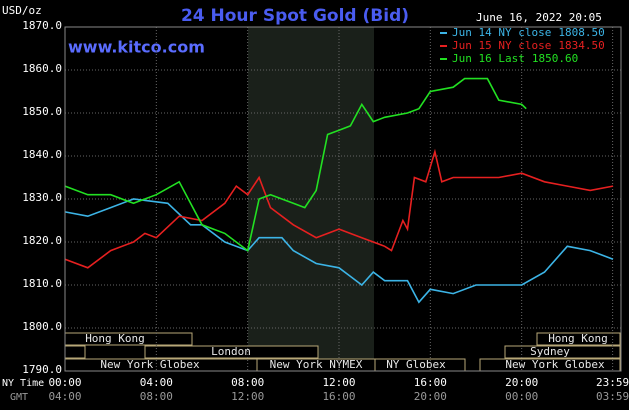 The height and width of the screenshot is (410, 629). What do you see at coordinates (42, 197) in the screenshot?
I see `y-tick-label: 1830.0` at bounding box center [42, 197].